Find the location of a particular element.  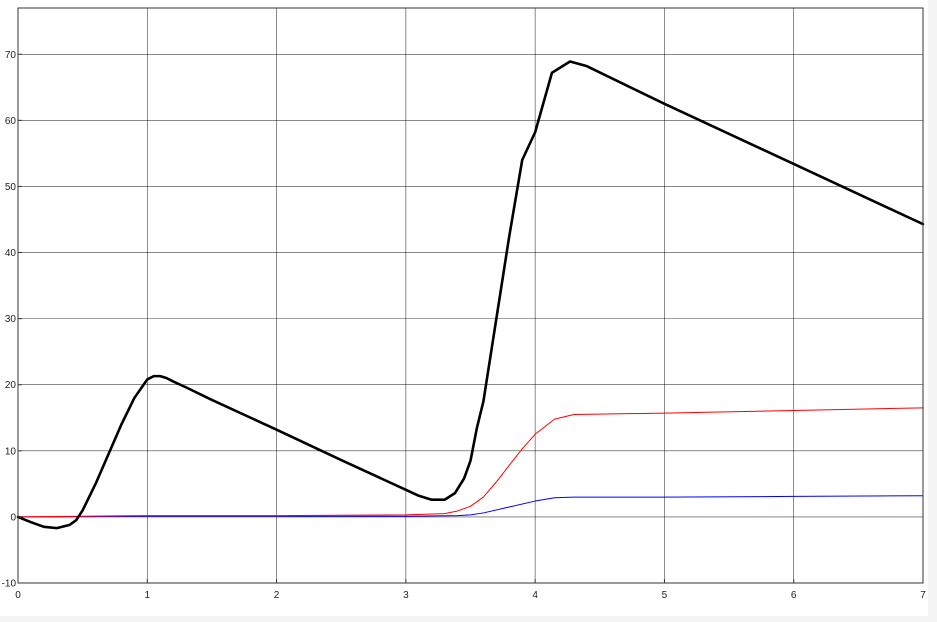

y-tick-label: -10 is located at coordinates (9, 584).